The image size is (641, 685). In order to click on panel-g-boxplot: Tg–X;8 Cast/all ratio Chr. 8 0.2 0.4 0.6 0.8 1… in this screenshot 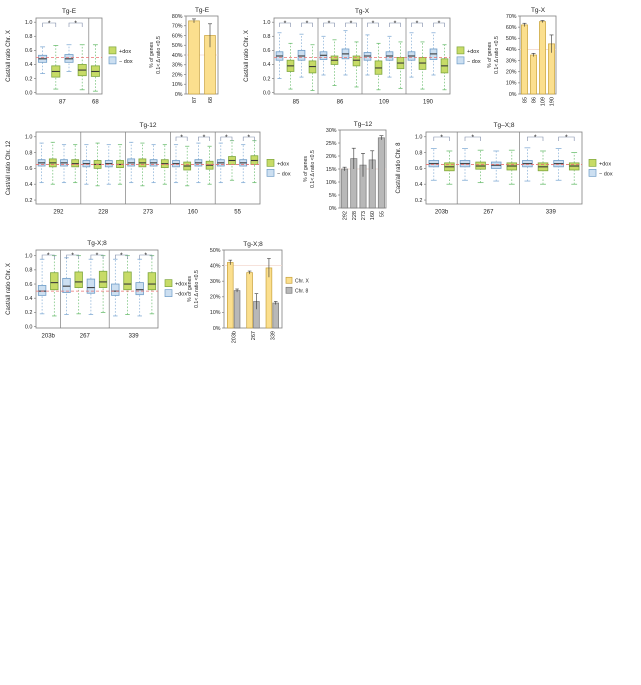, I will do `click(515, 172)`.